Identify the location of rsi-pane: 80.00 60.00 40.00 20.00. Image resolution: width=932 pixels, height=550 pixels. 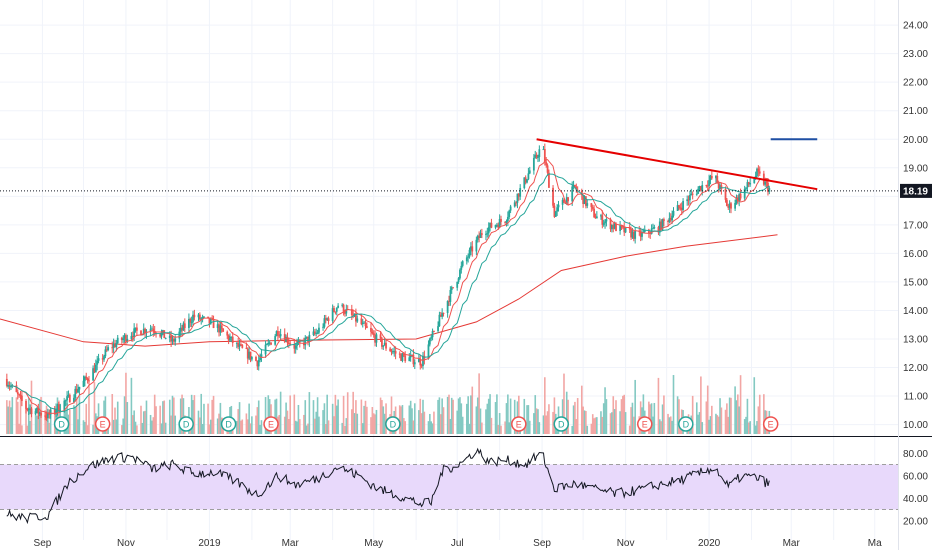
(464, 487).